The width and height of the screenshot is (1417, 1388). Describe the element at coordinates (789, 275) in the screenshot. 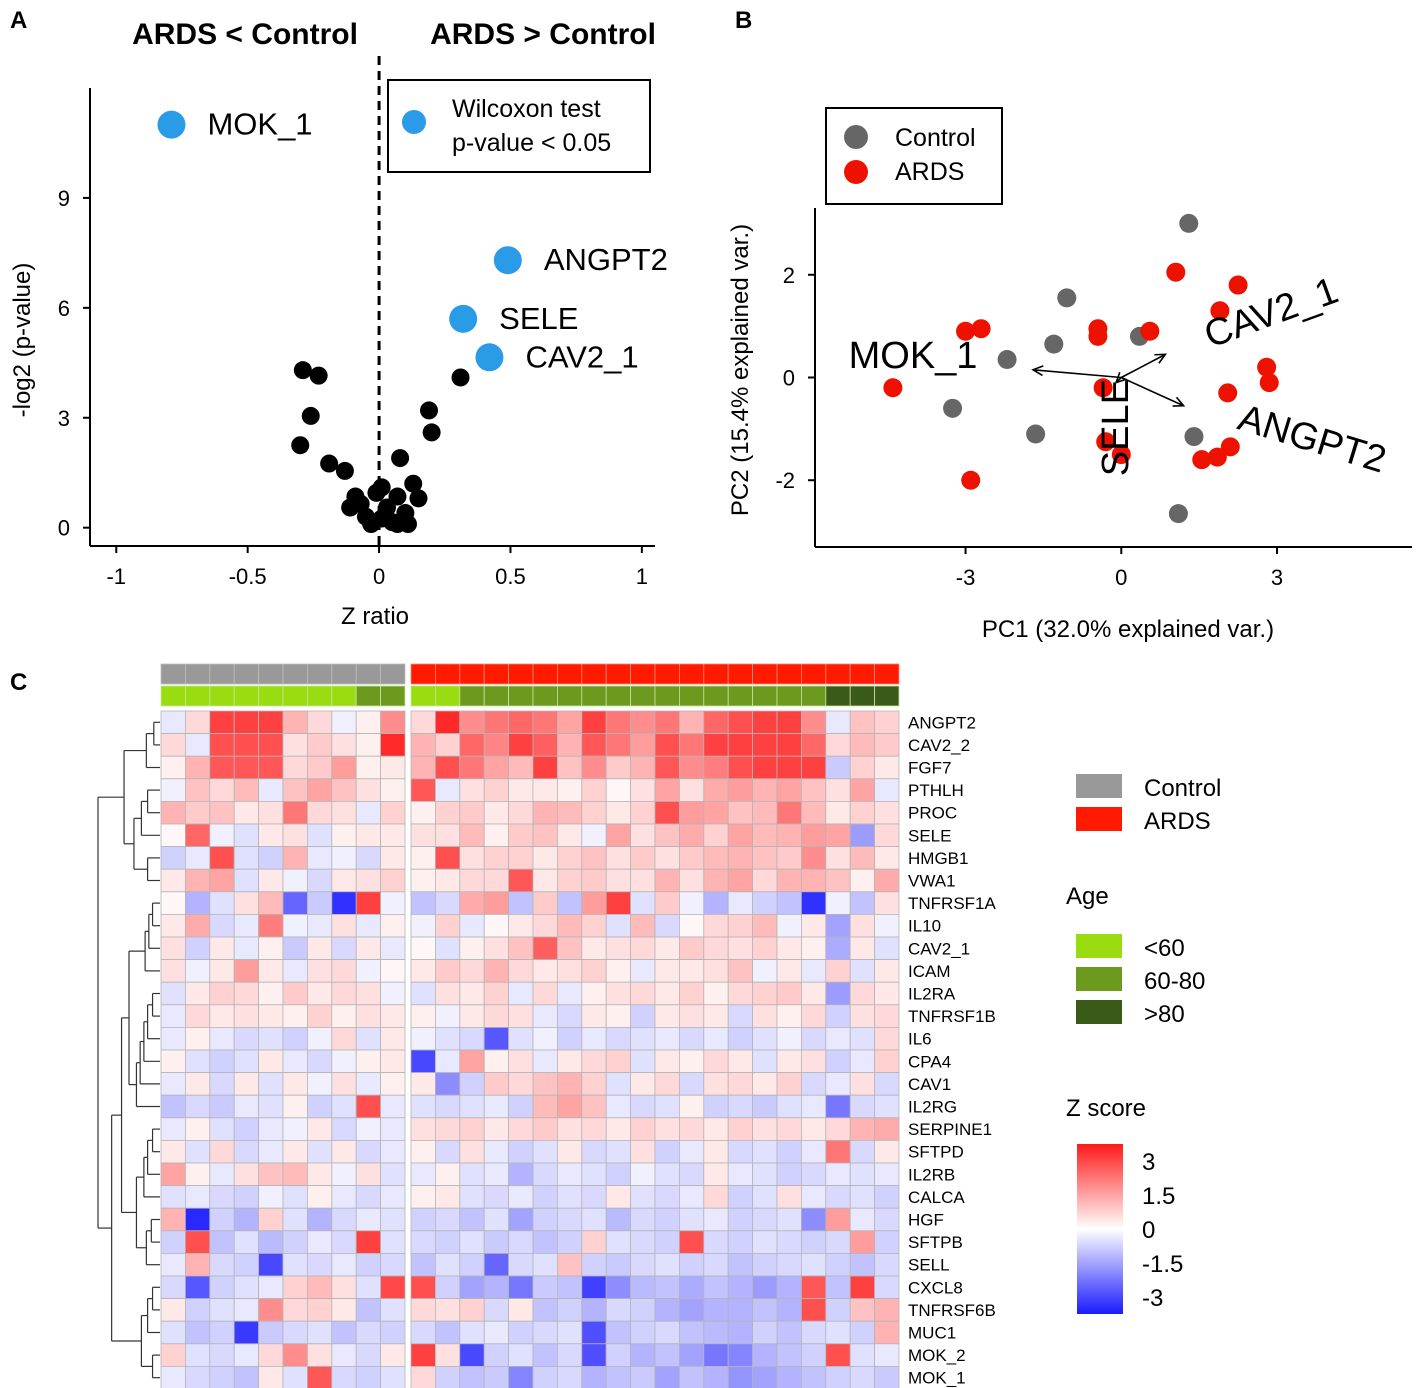

I see `pca-y-tick-label: 2` at that location.